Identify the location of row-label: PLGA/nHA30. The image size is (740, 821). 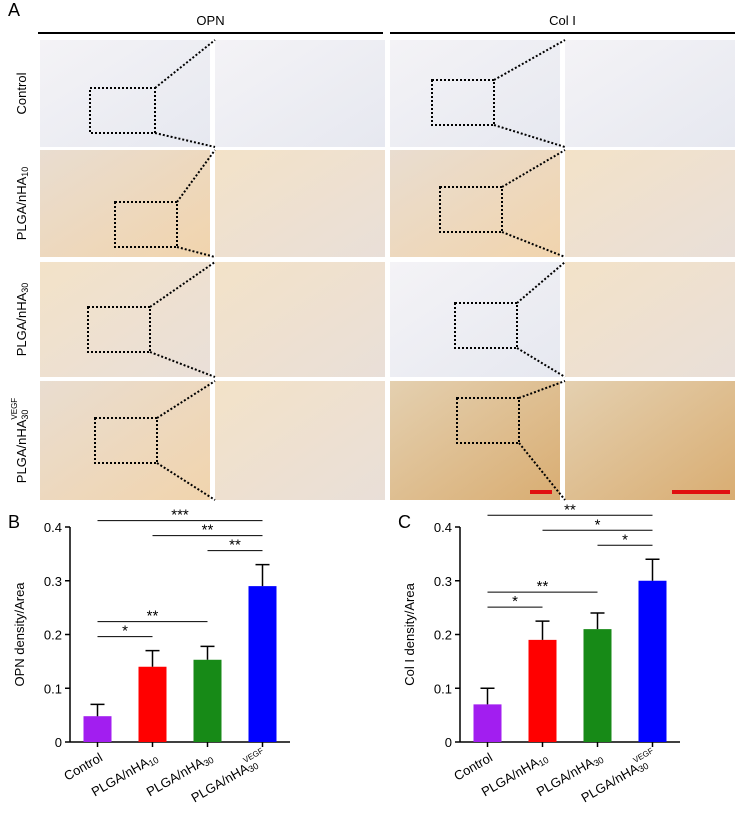
(22, 320).